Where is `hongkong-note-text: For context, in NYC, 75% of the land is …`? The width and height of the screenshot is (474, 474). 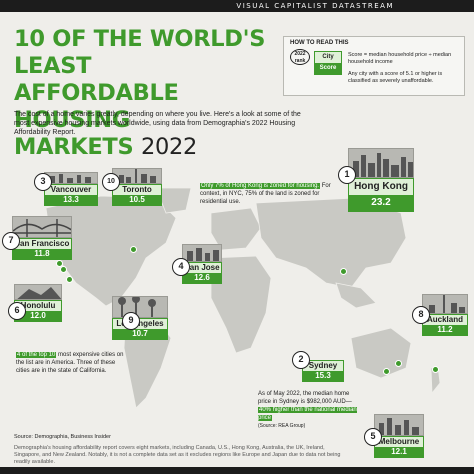 hongkong-note-text: For context, in NYC, 75% of the land is … is located at coordinates (265, 194).